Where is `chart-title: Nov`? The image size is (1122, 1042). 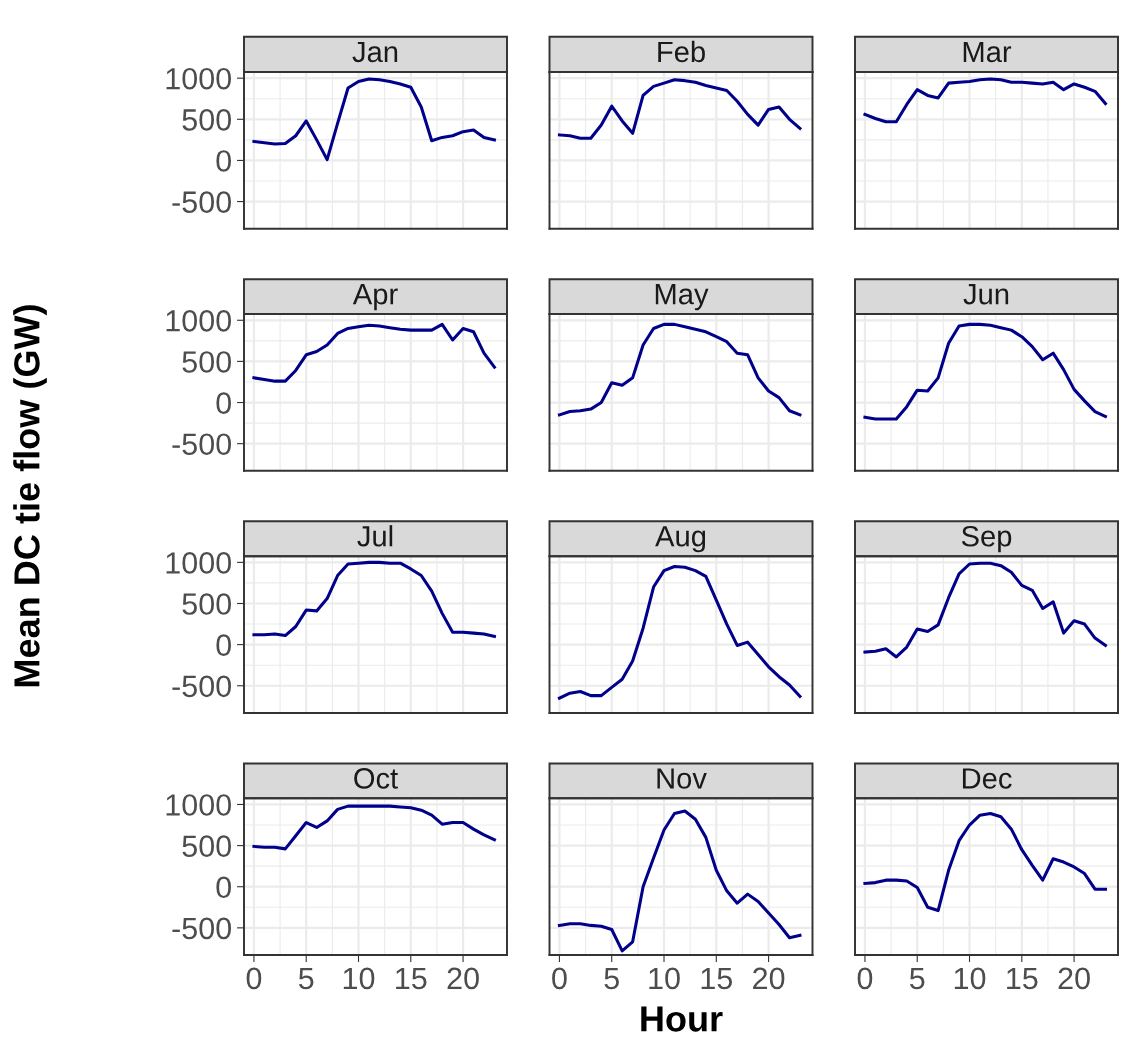 chart-title: Nov is located at coordinates (682, 778).